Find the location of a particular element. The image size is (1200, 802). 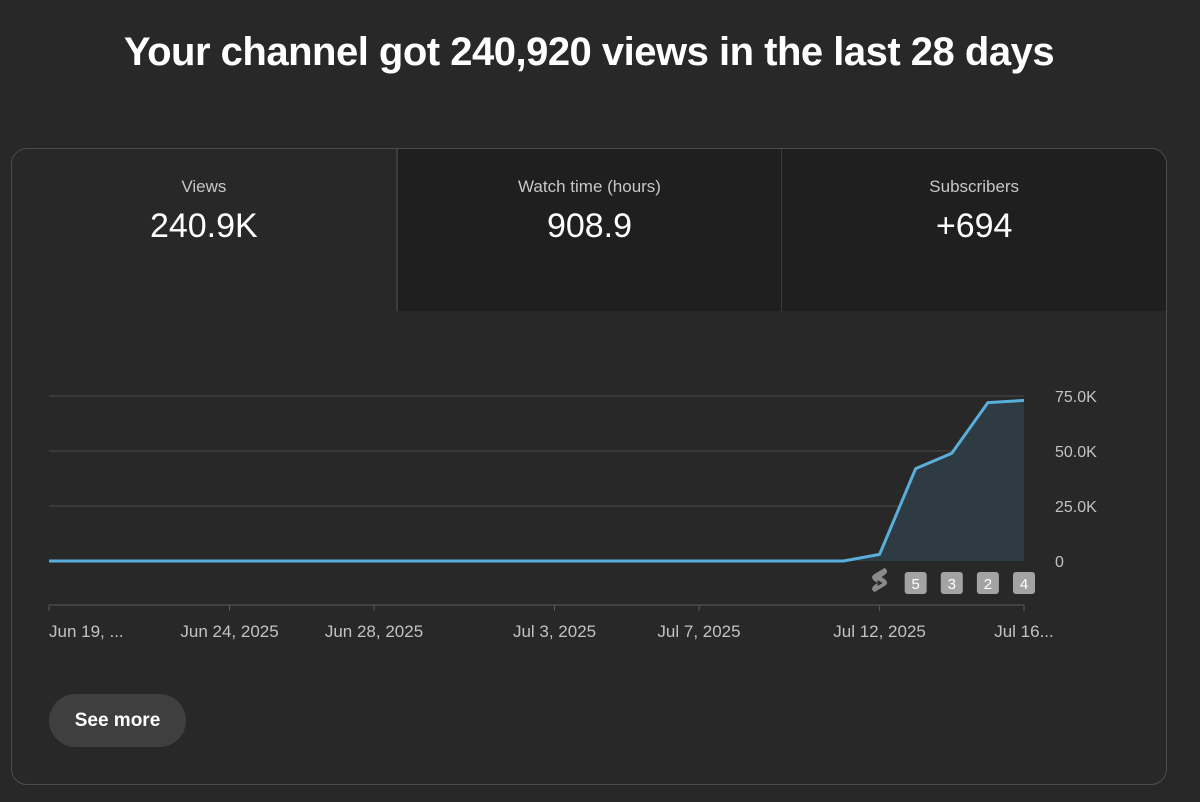

x-tick-label: Jun 24, 2025 is located at coordinates (229, 631).